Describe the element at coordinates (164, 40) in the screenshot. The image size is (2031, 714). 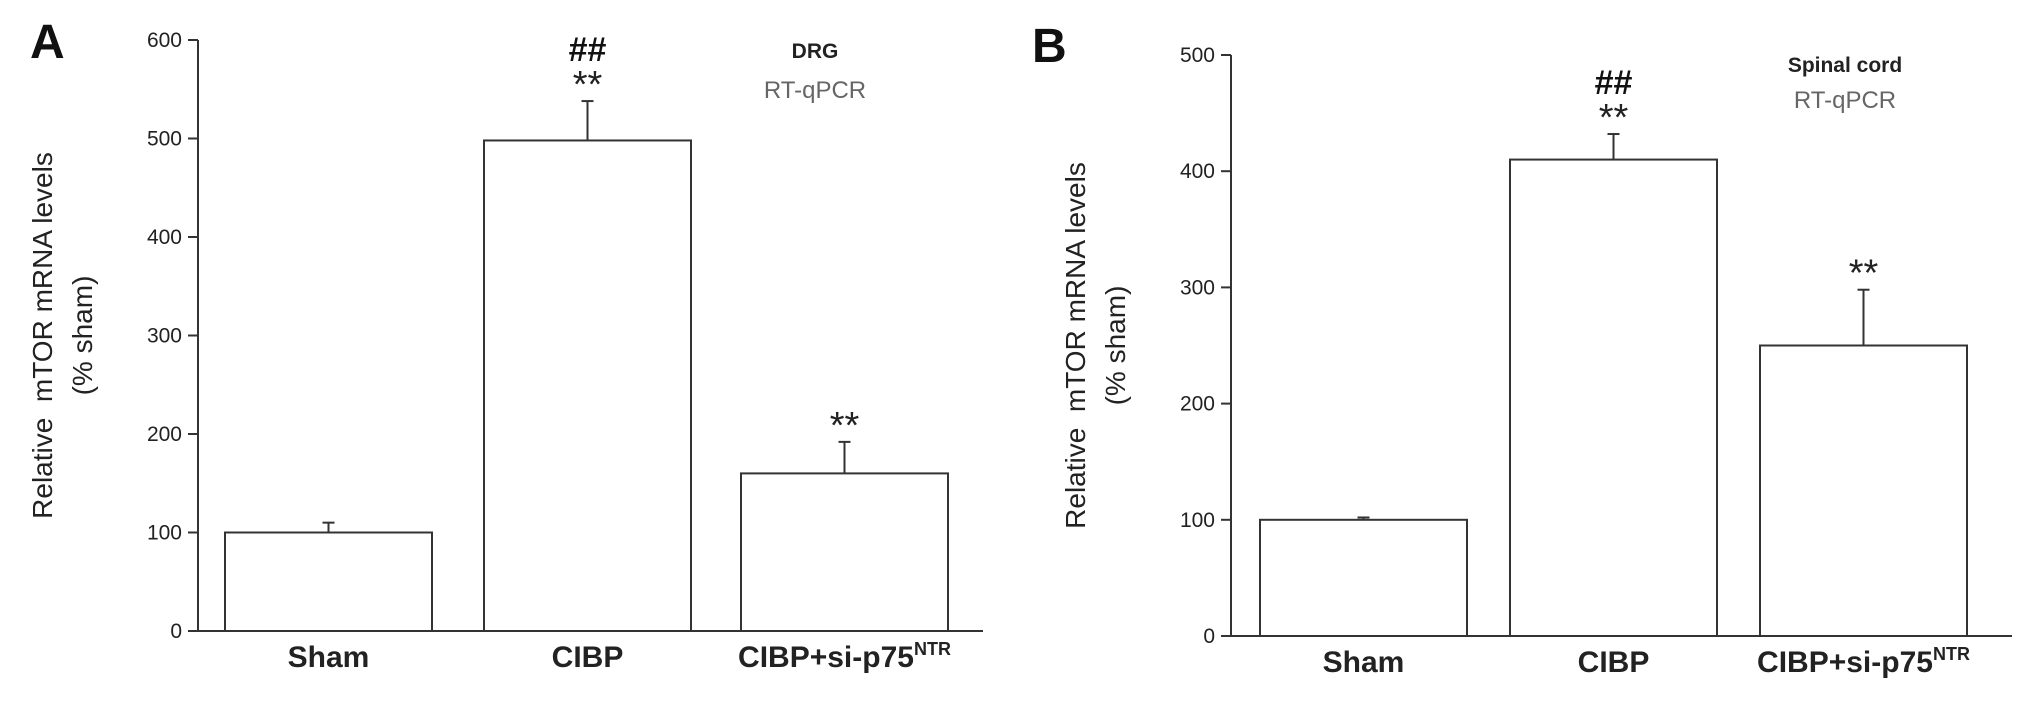
I see `y-tick-label: 600` at that location.